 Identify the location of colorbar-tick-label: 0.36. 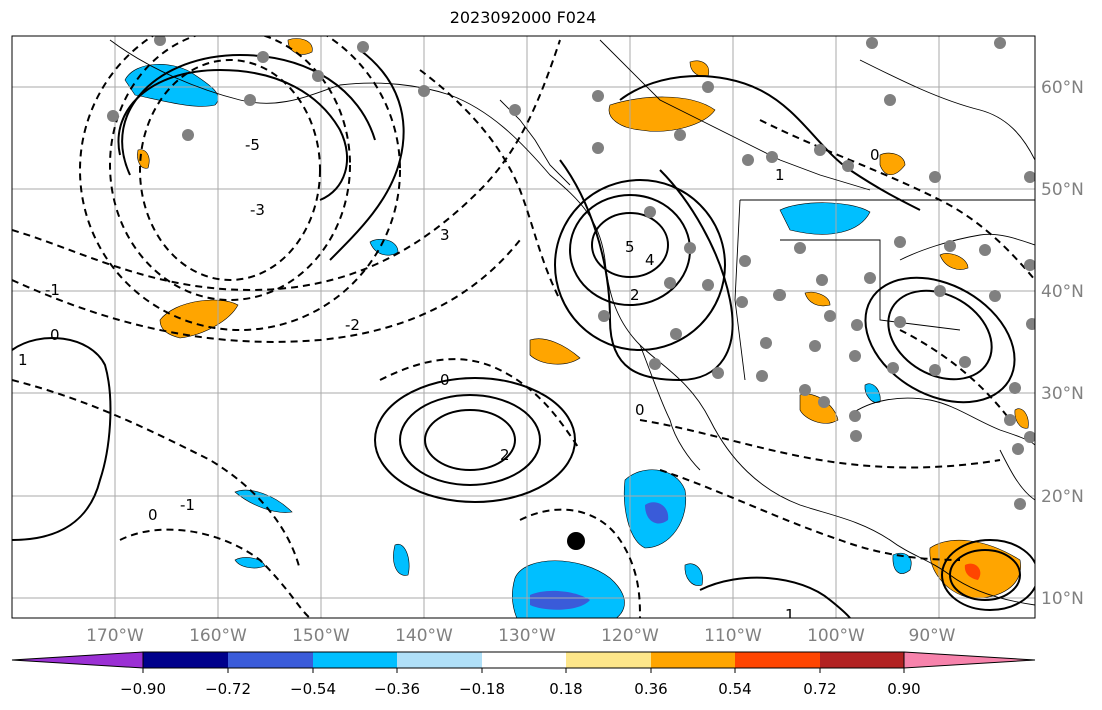
(650, 689).